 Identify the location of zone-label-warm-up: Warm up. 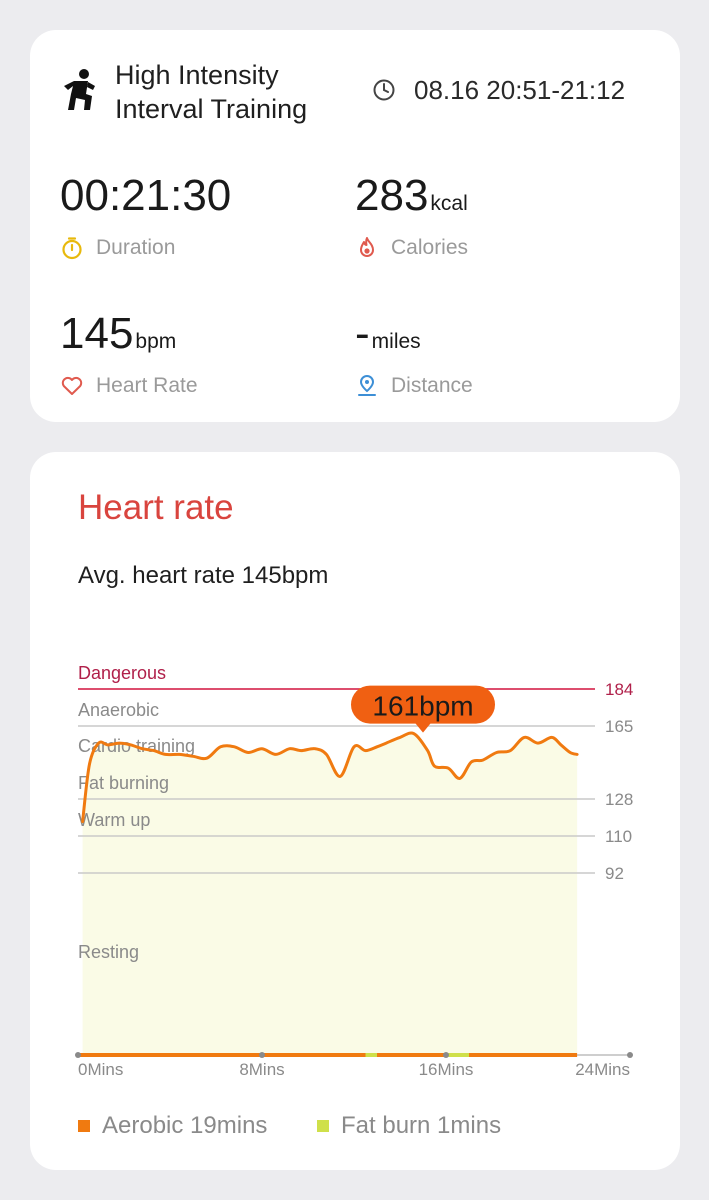
(114, 820).